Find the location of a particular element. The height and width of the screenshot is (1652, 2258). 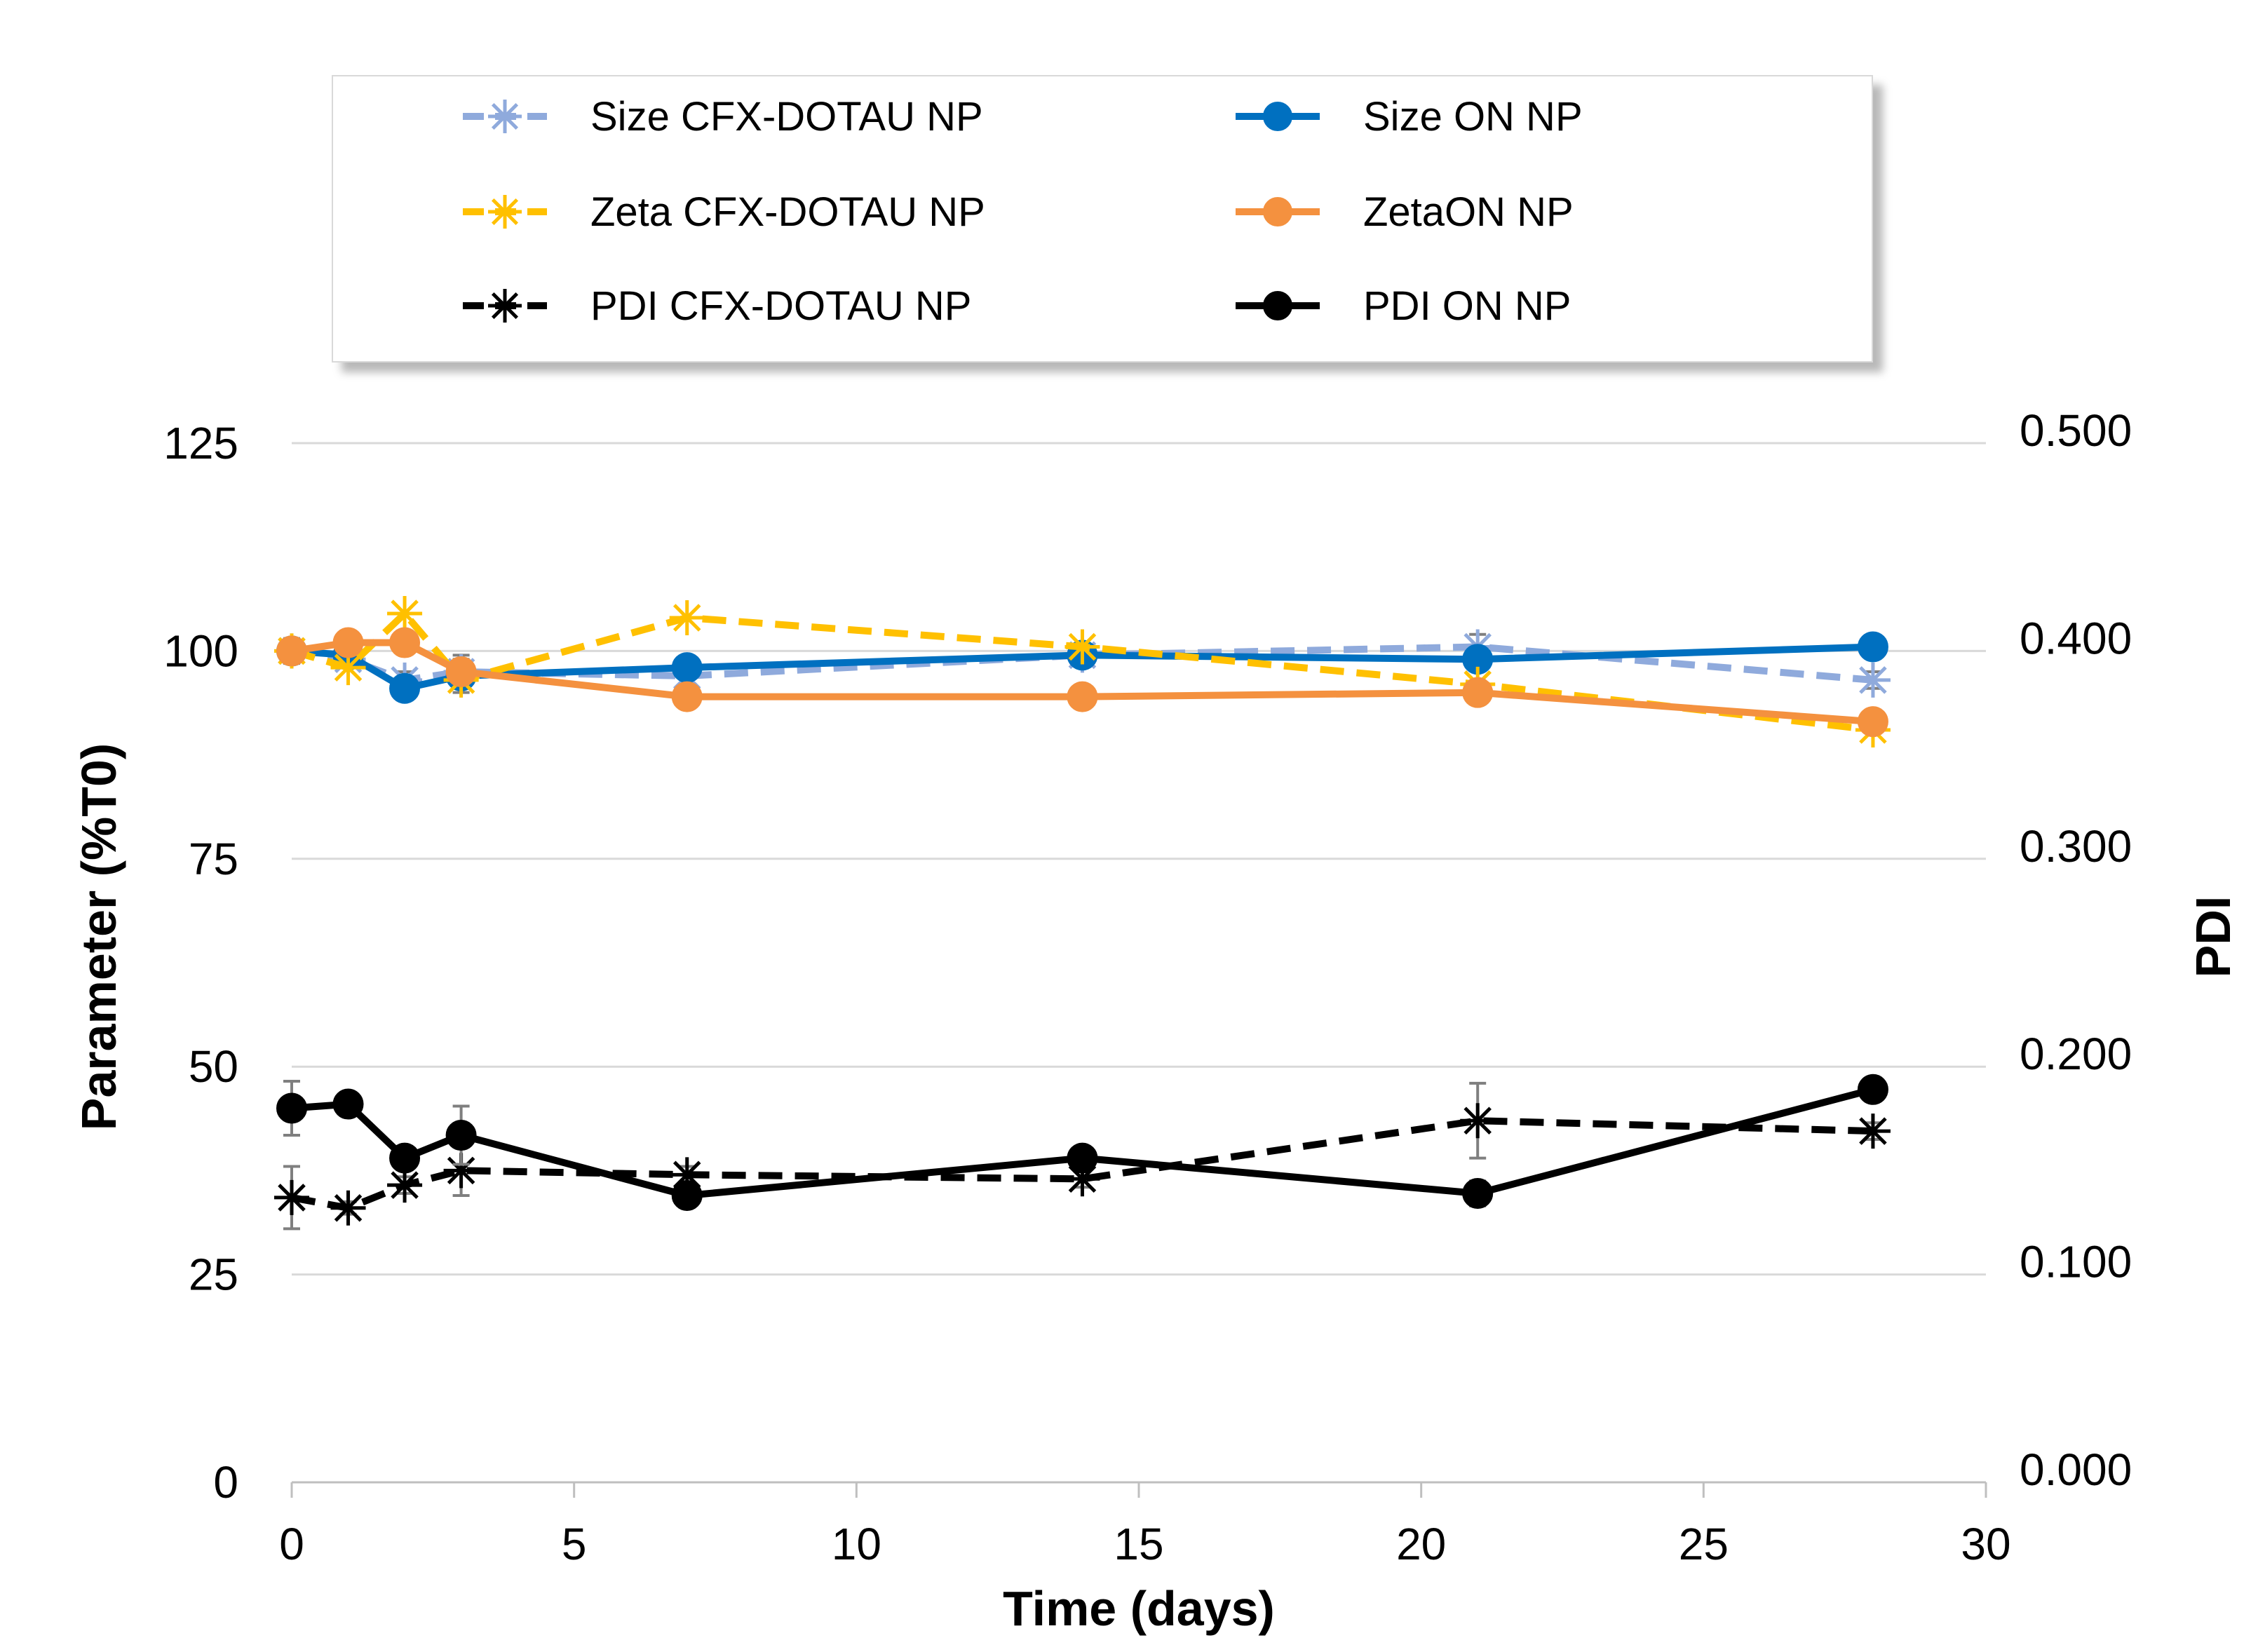

x-tick-label: 5 is located at coordinates (574, 1544).